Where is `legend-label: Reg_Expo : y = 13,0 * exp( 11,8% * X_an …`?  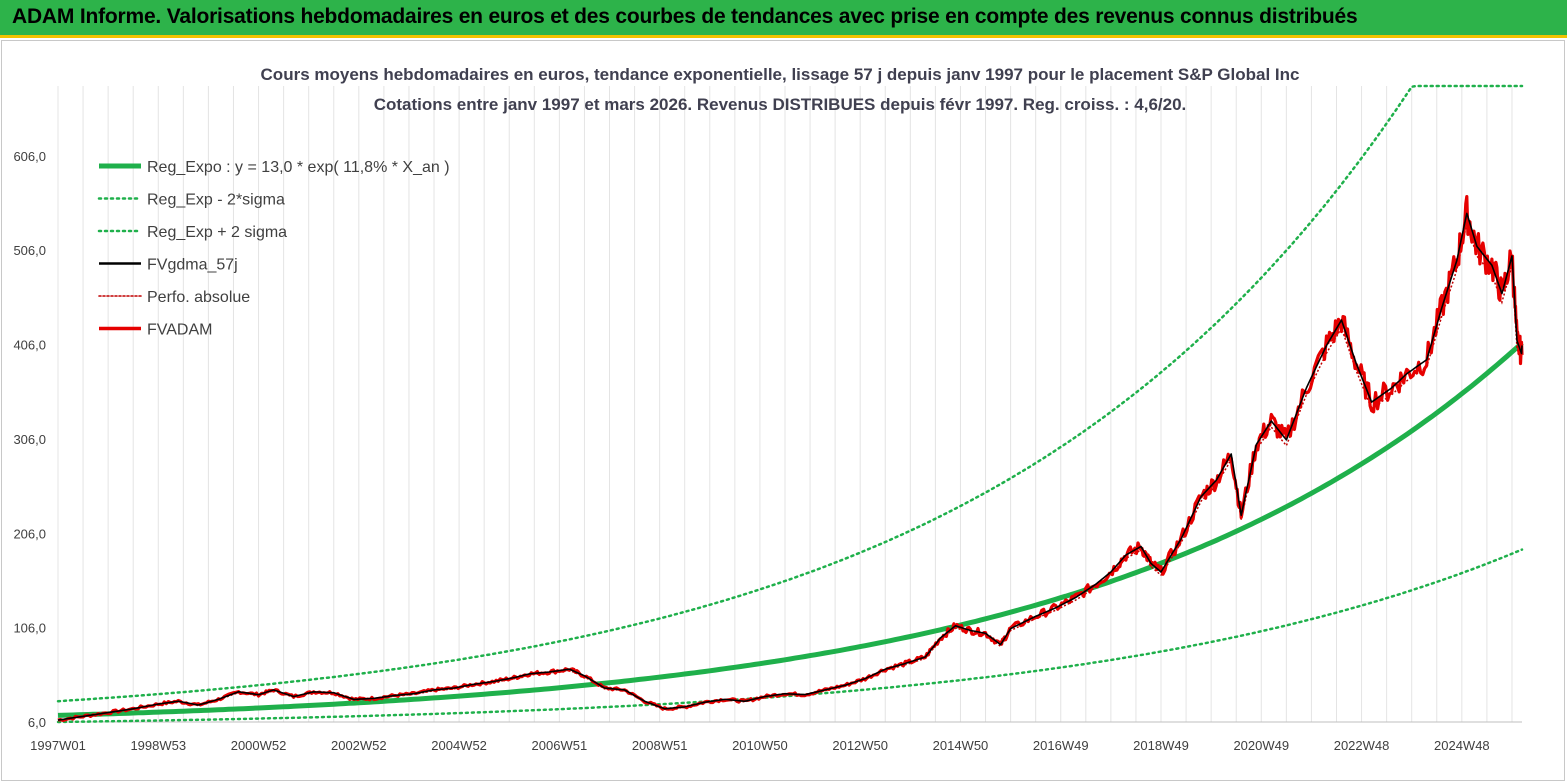
legend-label: Reg_Expo : y = 13,0 * exp( 11,8% * X_an … is located at coordinates (298, 167).